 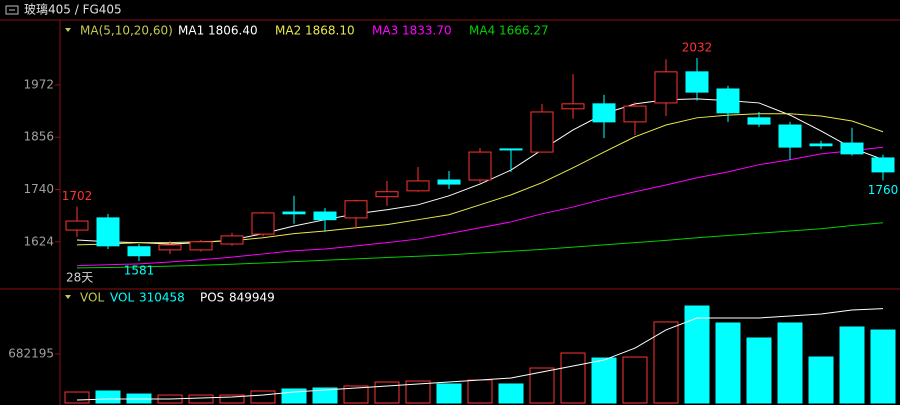 I want to click on readout-name: POS, so click(x=212, y=298).